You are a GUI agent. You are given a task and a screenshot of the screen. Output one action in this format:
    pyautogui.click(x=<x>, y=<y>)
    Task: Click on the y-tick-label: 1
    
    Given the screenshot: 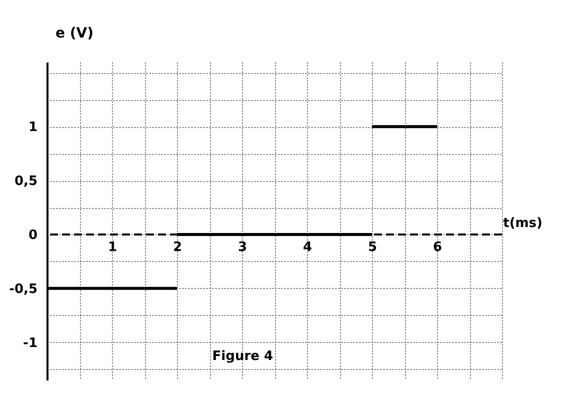 What is the action you would take?
    pyautogui.click(x=33, y=128)
    